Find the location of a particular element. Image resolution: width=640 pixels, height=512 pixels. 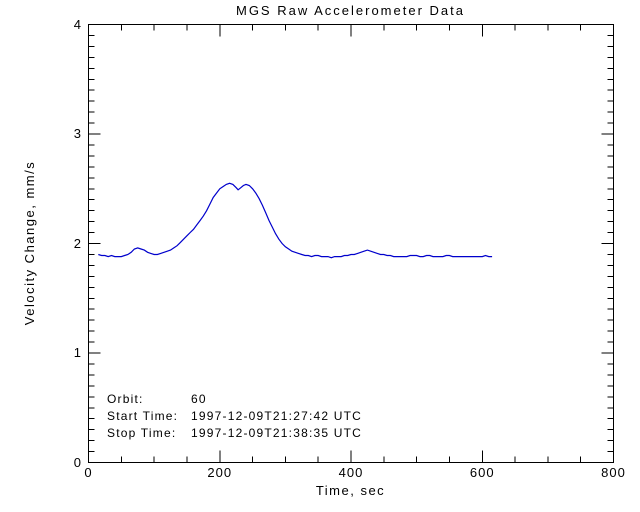

start-time-value: 1997-12-09T21:27:42 UTC is located at coordinates (277, 416).